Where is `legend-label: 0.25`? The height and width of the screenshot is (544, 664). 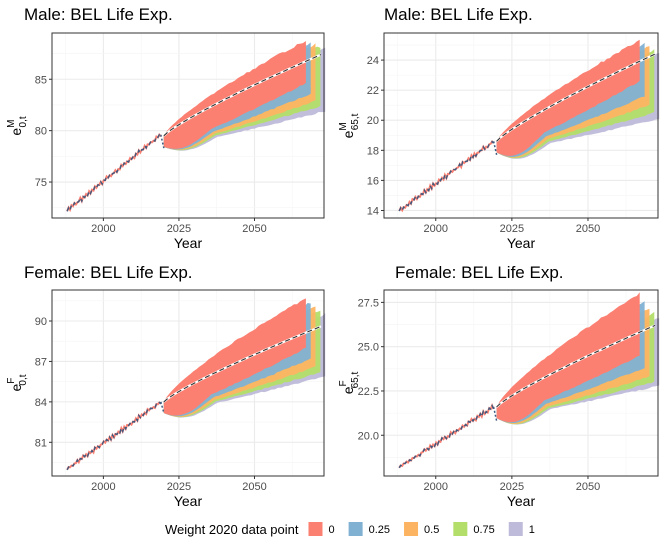 legend-label: 0.25 is located at coordinates (379, 530).